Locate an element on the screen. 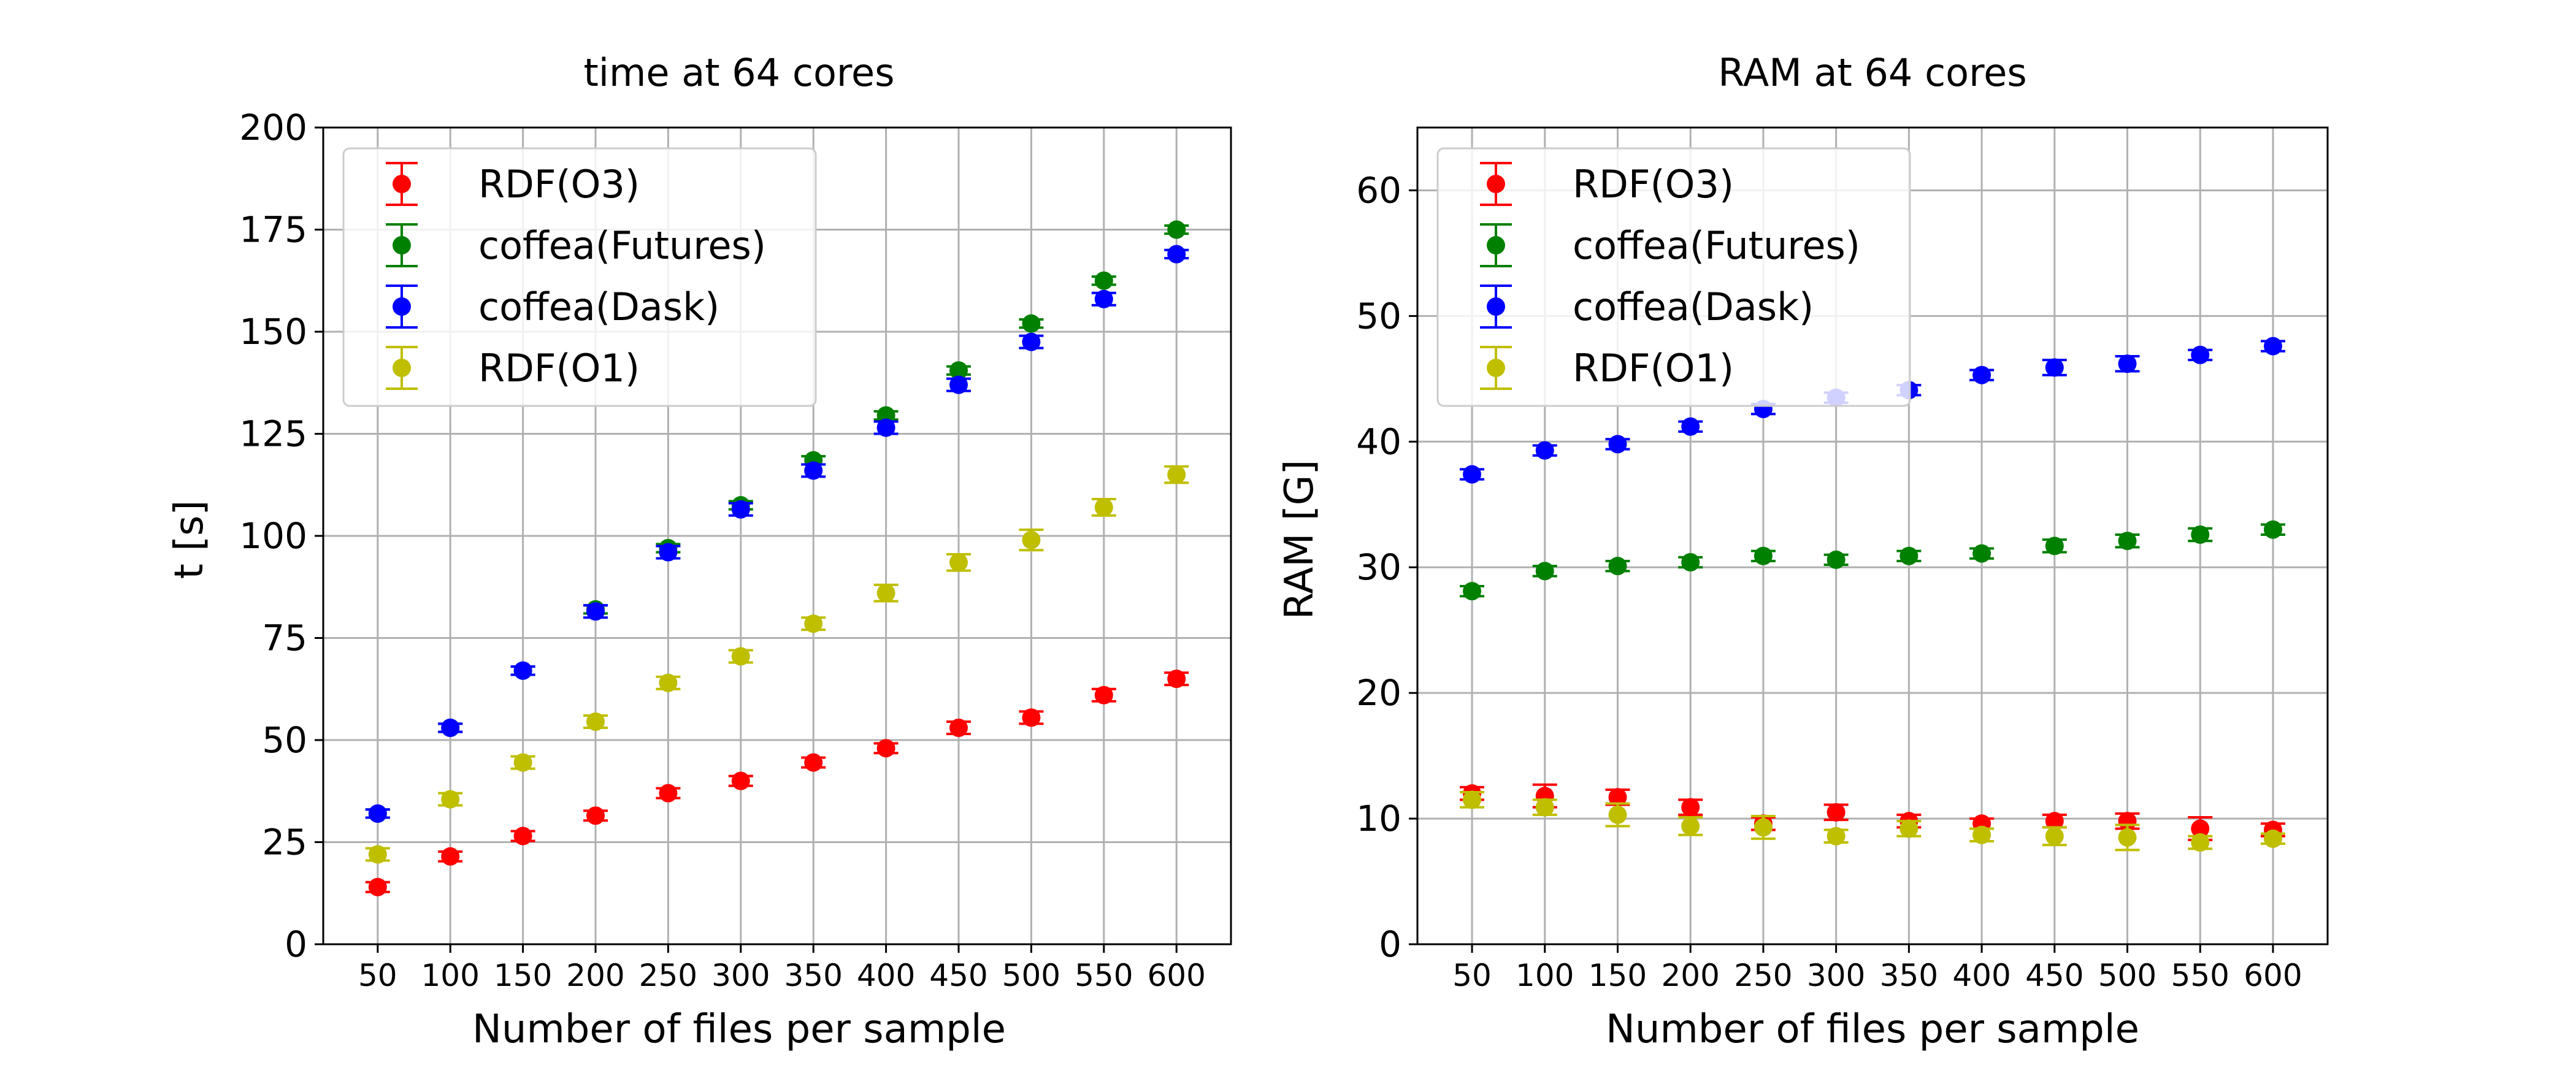  time-chart-legend-item: RDF(O3) is located at coordinates (513, 184).